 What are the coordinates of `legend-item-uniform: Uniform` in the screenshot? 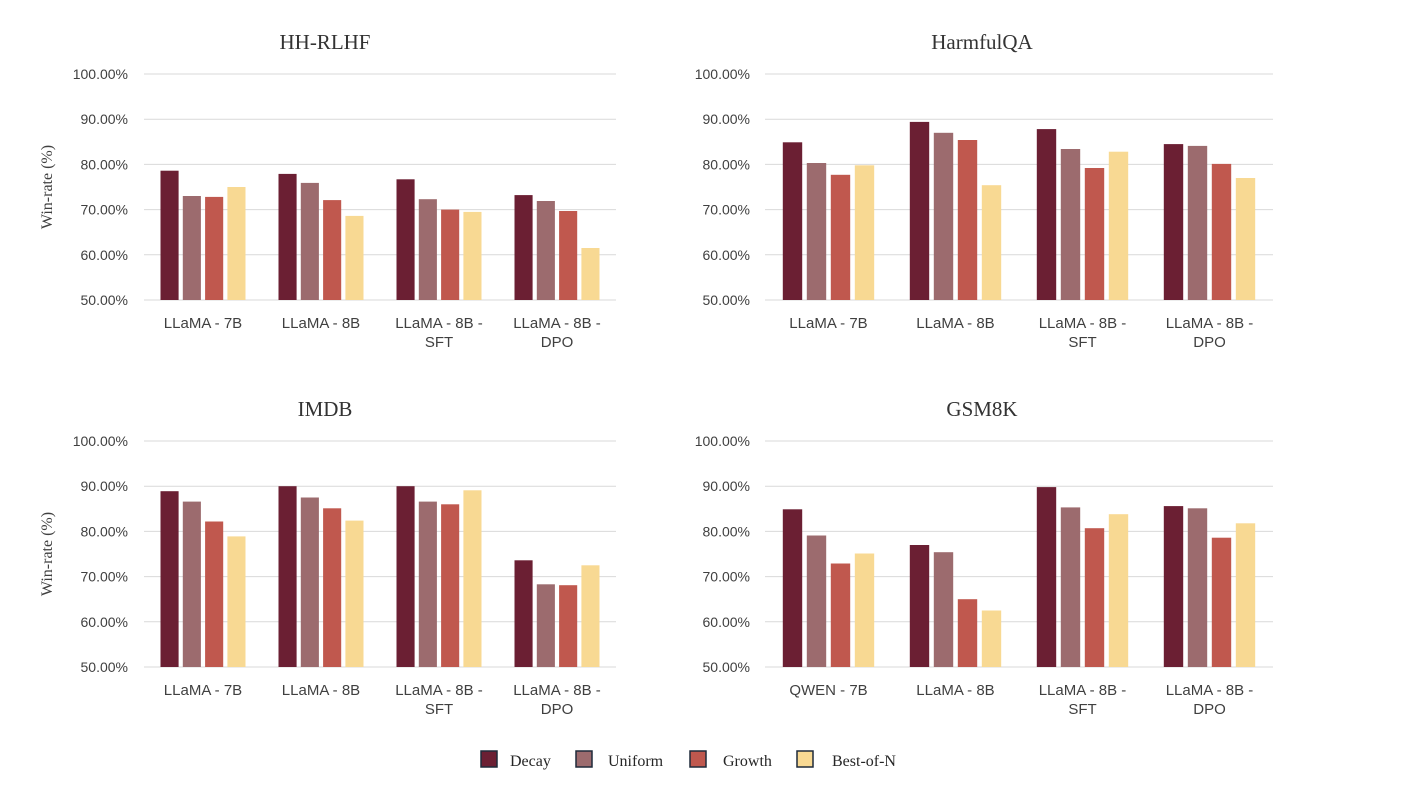 It's located at (619, 760).